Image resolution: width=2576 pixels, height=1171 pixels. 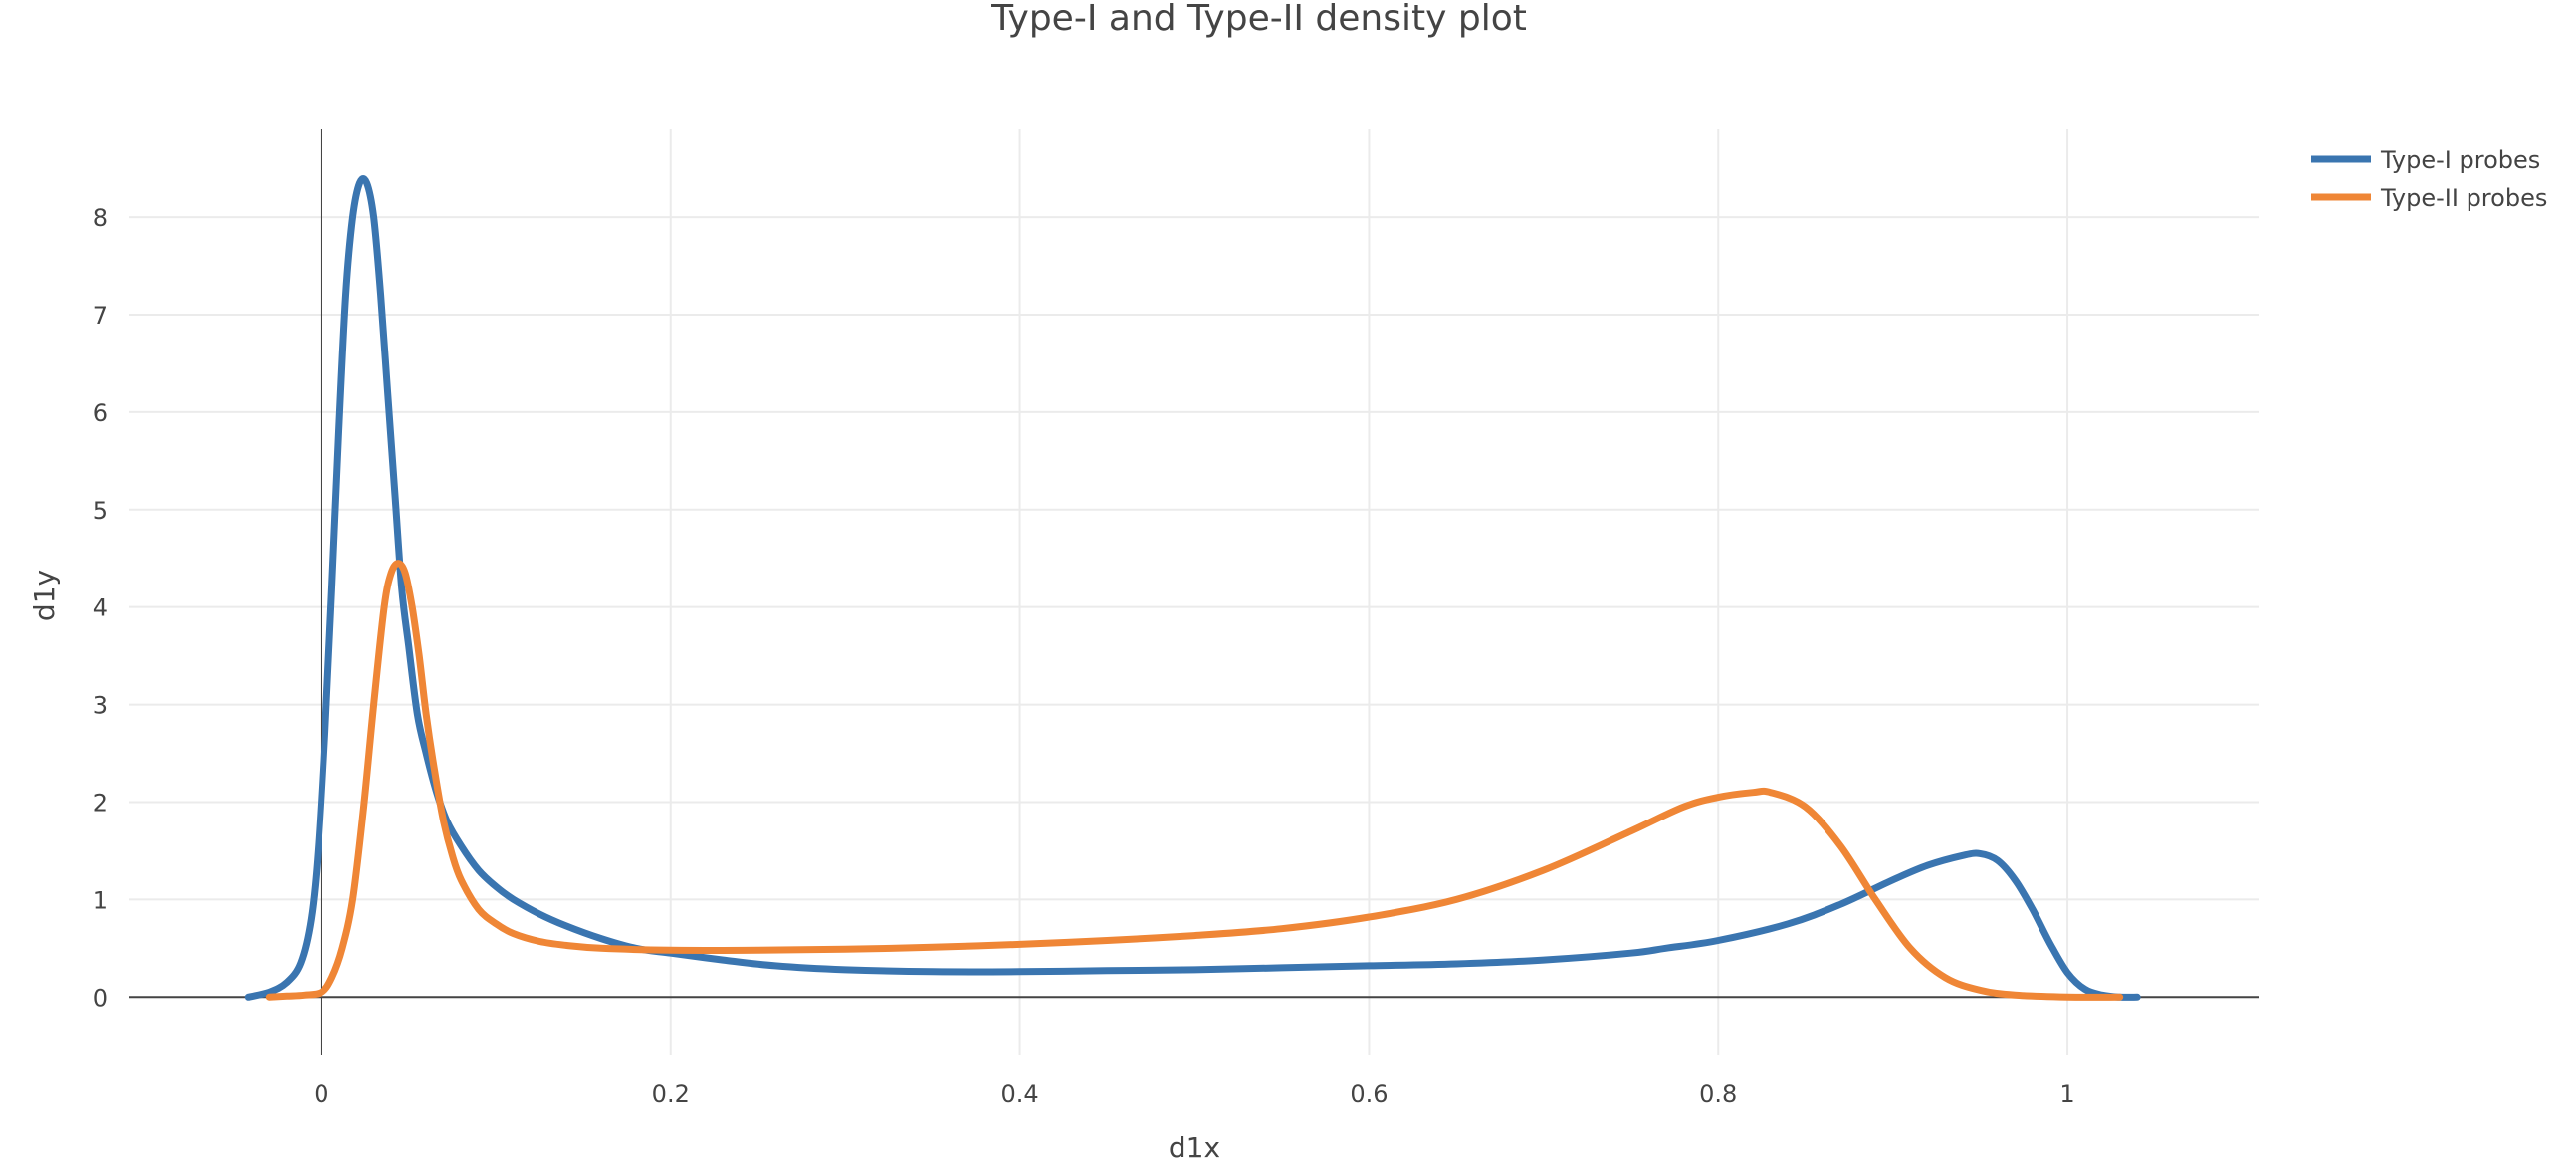 What do you see at coordinates (100, 511) in the screenshot?
I see `y-tick-label: 5` at bounding box center [100, 511].